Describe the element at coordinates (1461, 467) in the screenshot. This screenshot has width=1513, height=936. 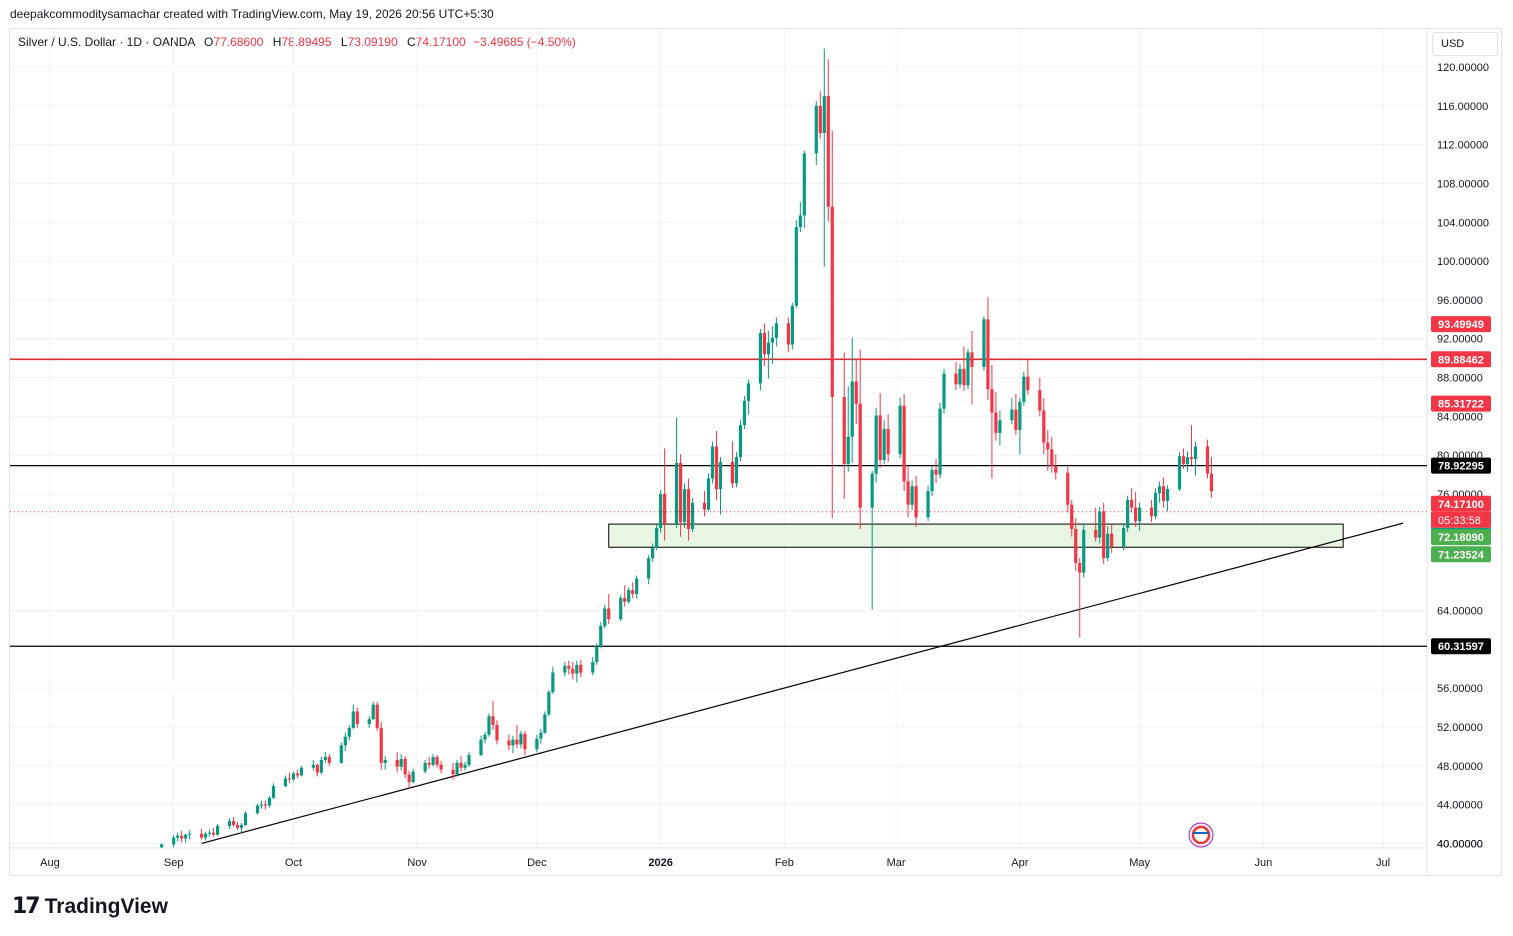
I see `price-badge-label: 78.92295` at that location.